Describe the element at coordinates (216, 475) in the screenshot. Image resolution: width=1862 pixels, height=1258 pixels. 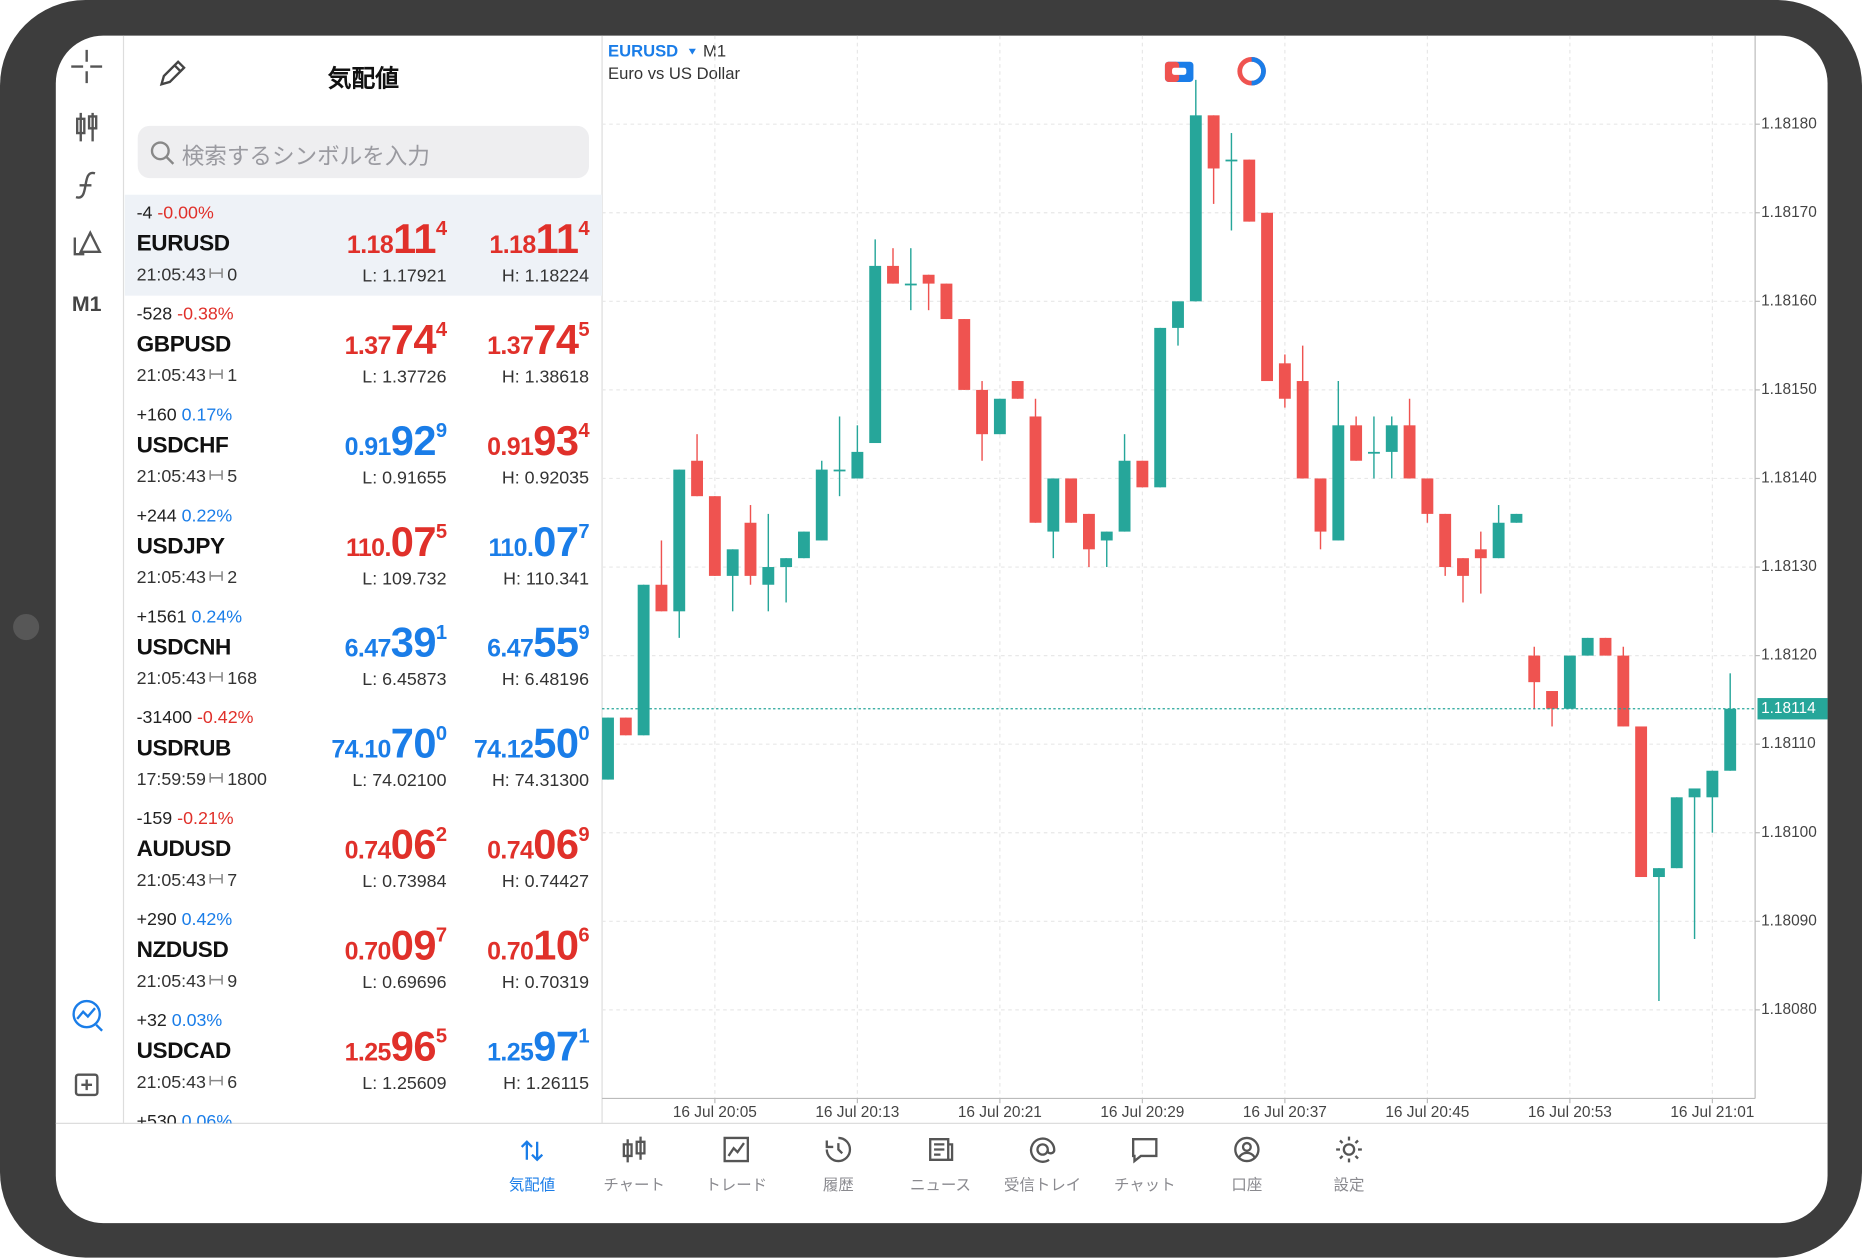
I see `spread-icon` at that location.